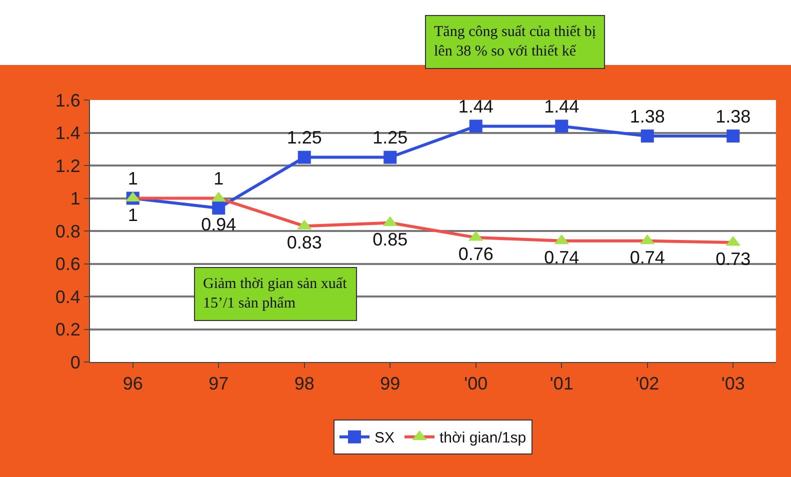  What do you see at coordinates (75, 198) in the screenshot?
I see `y-tick-label: 1` at bounding box center [75, 198].